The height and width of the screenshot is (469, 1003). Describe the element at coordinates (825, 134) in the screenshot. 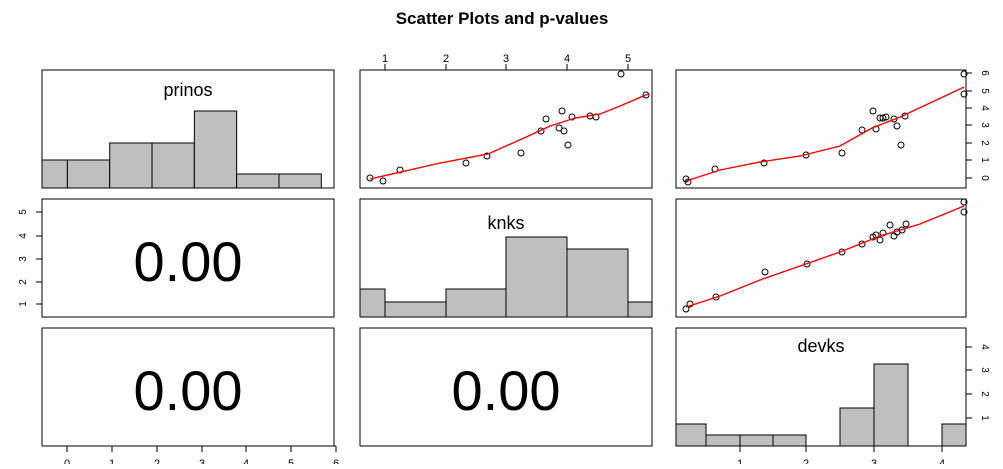

I see `prinos-devks-smooth-line` at that location.